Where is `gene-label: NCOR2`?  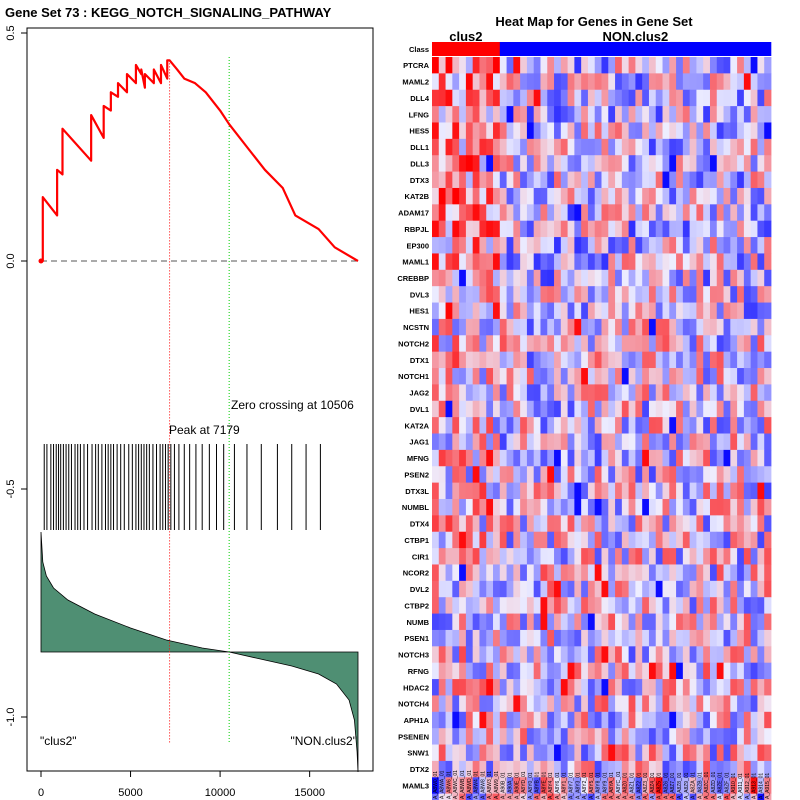 gene-label: NCOR2 is located at coordinates (416, 573).